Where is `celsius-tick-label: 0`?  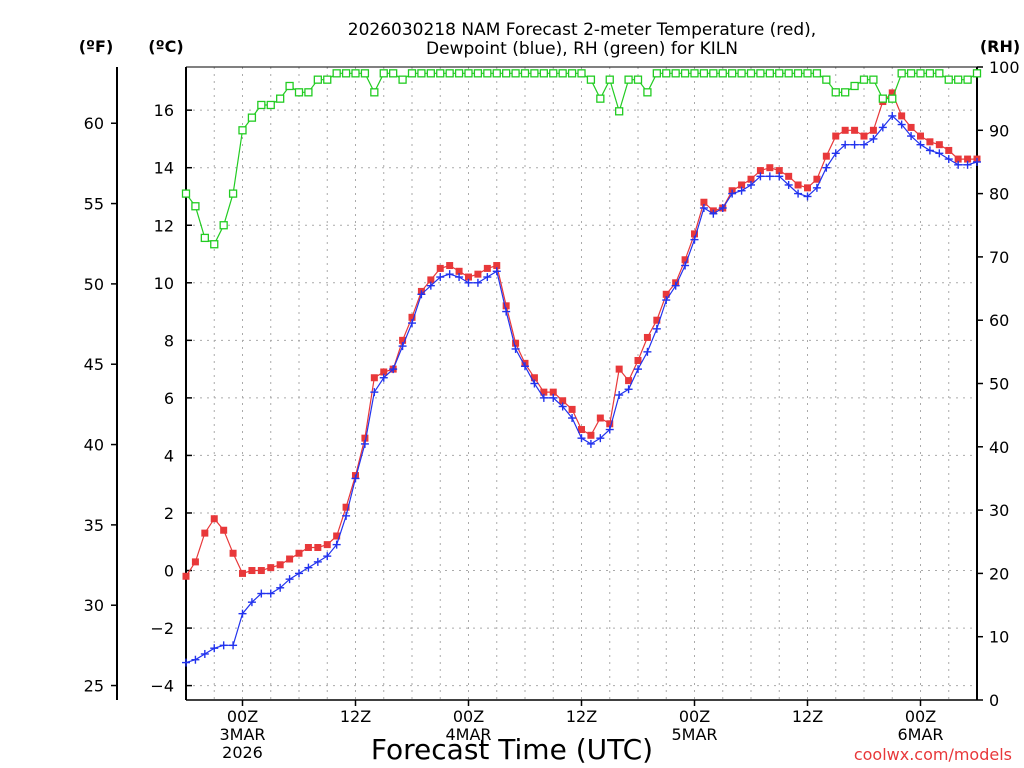
celsius-tick-label: 0 is located at coordinates (169, 571).